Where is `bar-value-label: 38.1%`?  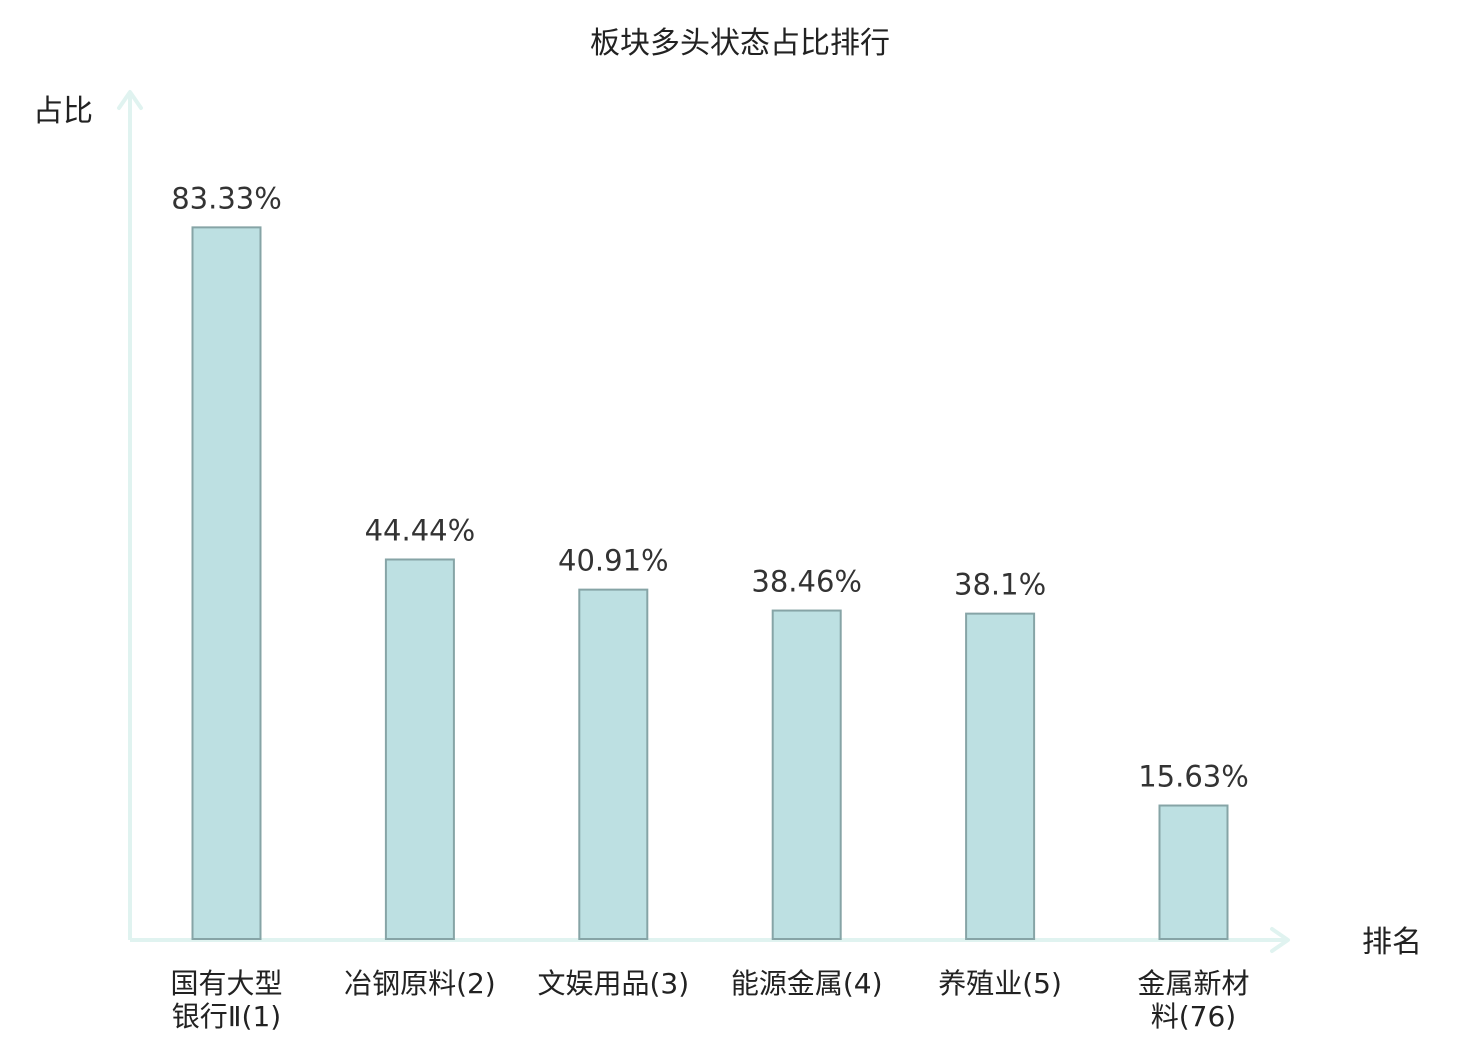 bar-value-label: 38.1% is located at coordinates (1000, 585).